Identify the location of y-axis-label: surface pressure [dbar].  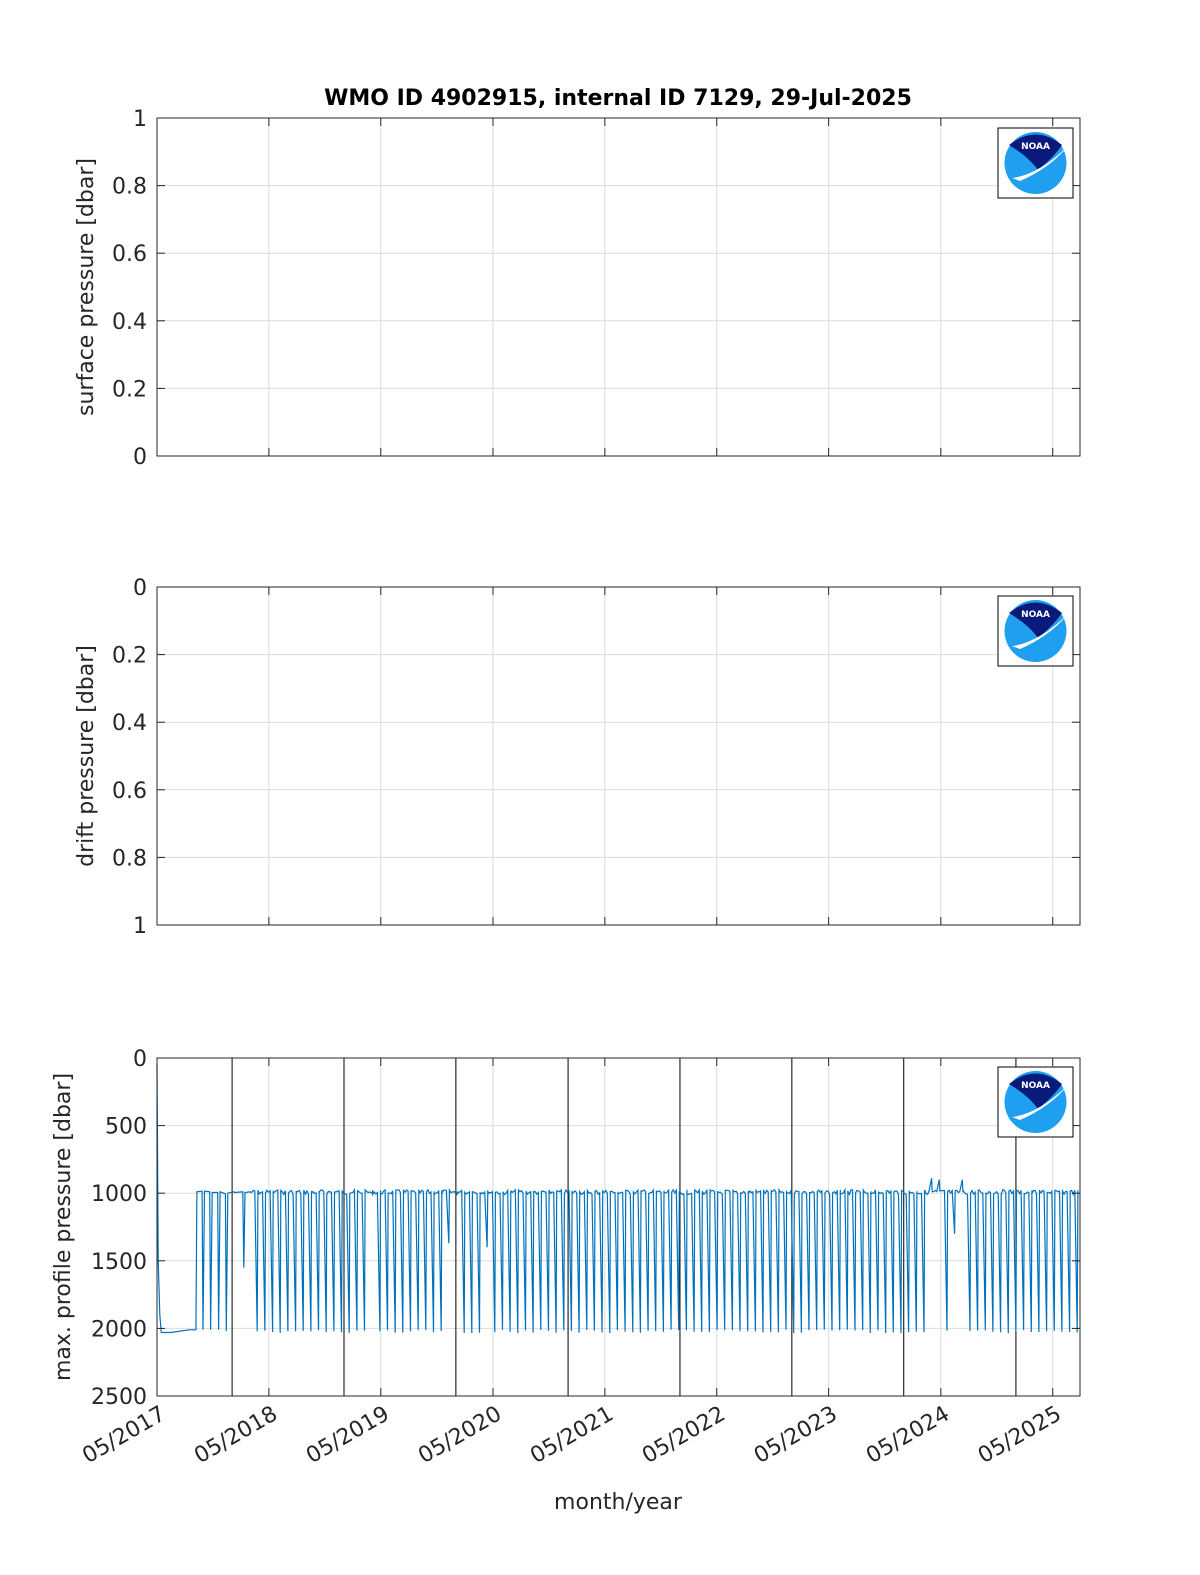
(86, 287).